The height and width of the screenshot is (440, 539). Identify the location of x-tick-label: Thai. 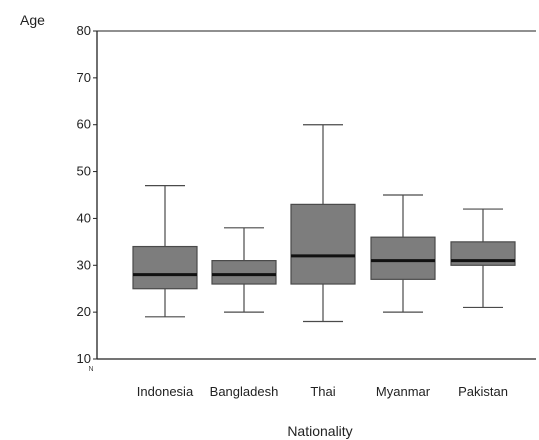
(322, 391).